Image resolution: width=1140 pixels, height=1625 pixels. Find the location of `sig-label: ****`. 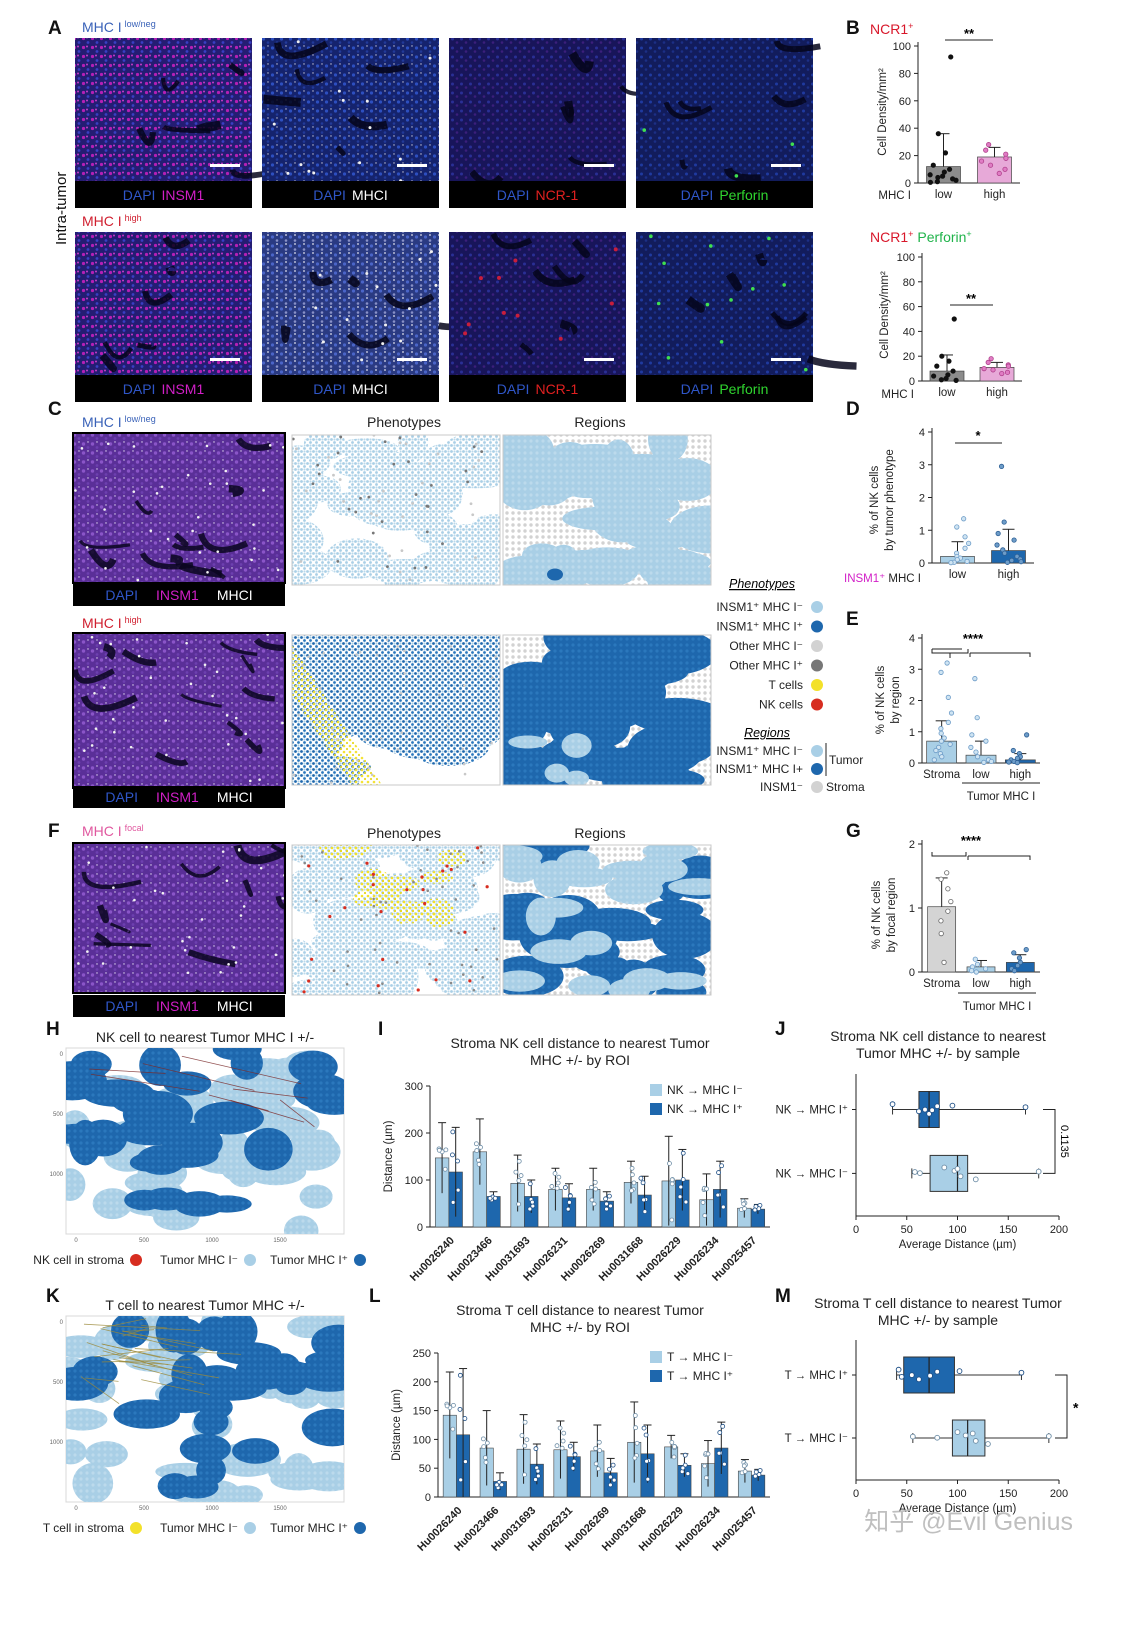

sig-label: **** is located at coordinates (973, 638).